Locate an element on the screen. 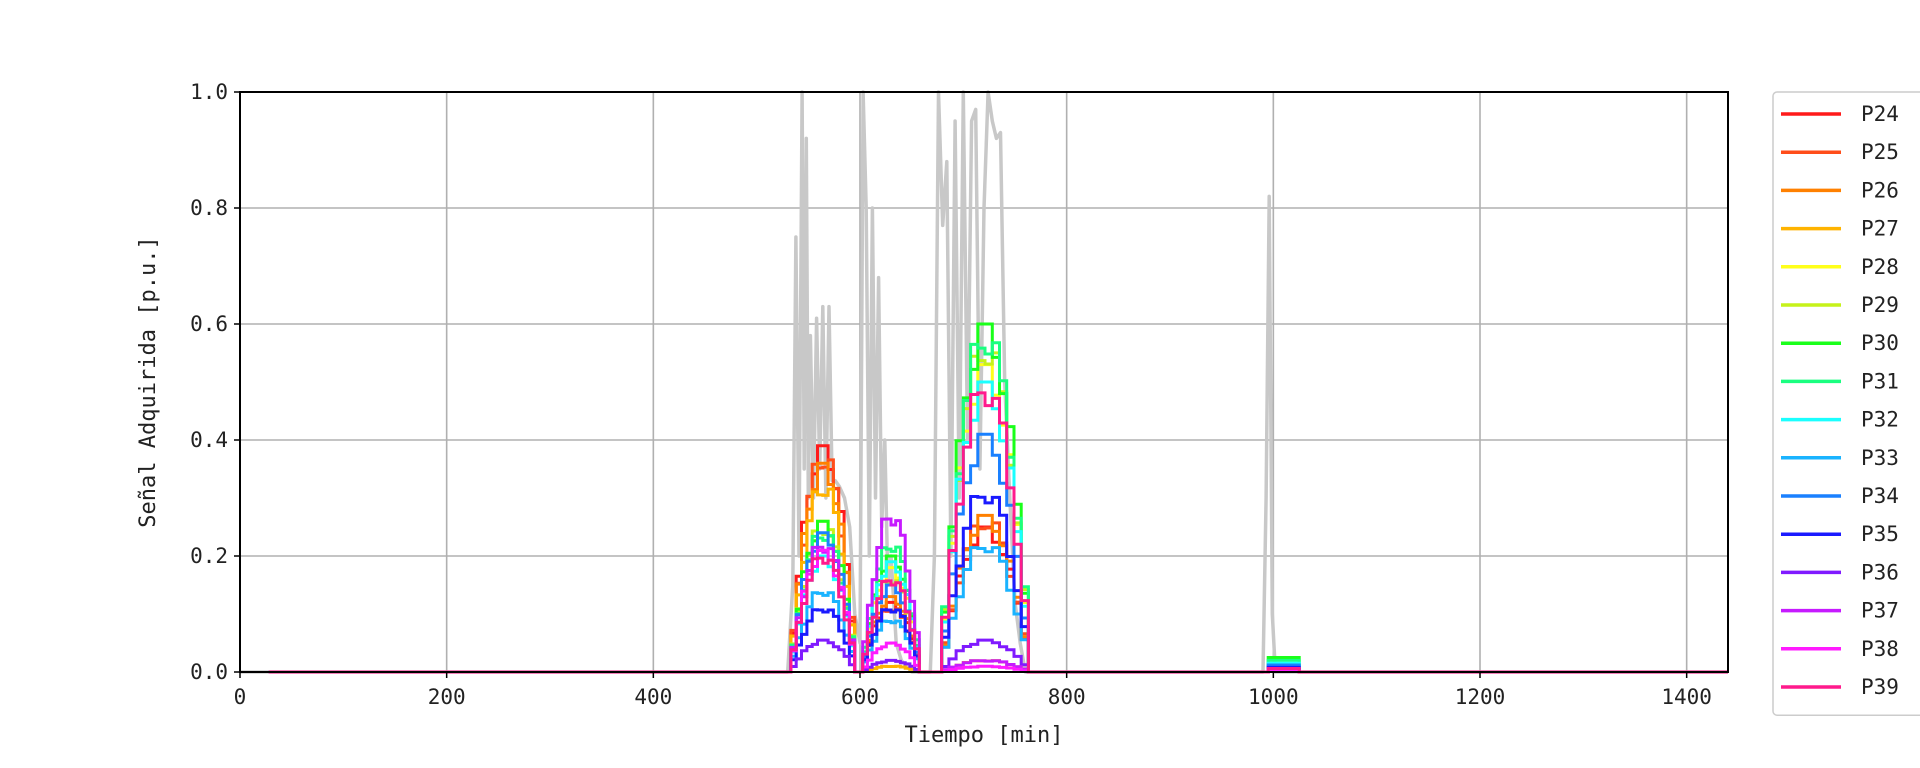  legend-label: P32 is located at coordinates (1880, 420).